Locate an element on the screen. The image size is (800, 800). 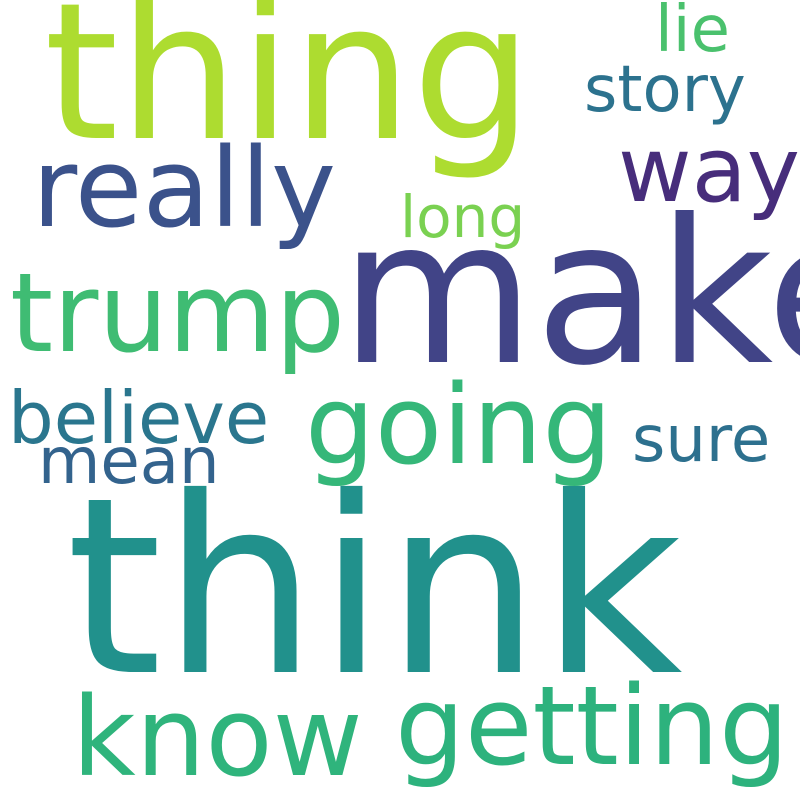
word-getting: getting is located at coordinates (592, 726).